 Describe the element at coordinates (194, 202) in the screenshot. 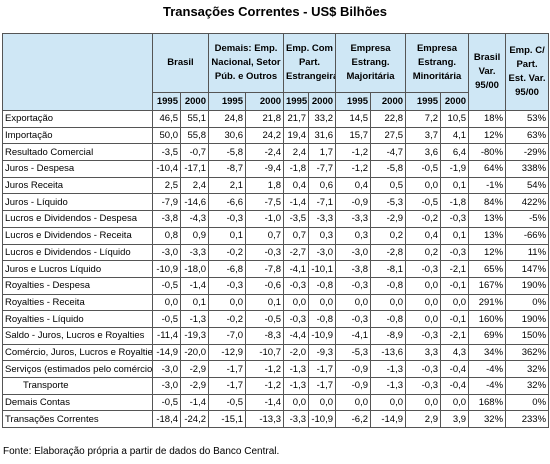

I see `cell: -14,6` at that location.